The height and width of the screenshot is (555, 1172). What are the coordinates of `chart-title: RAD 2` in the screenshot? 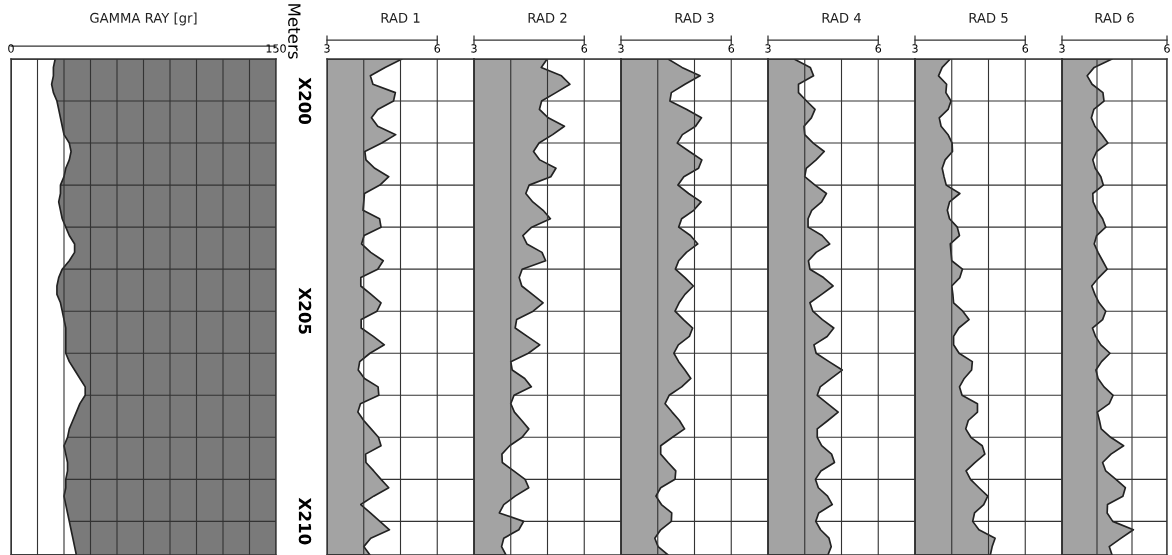 It's located at (547, 17).